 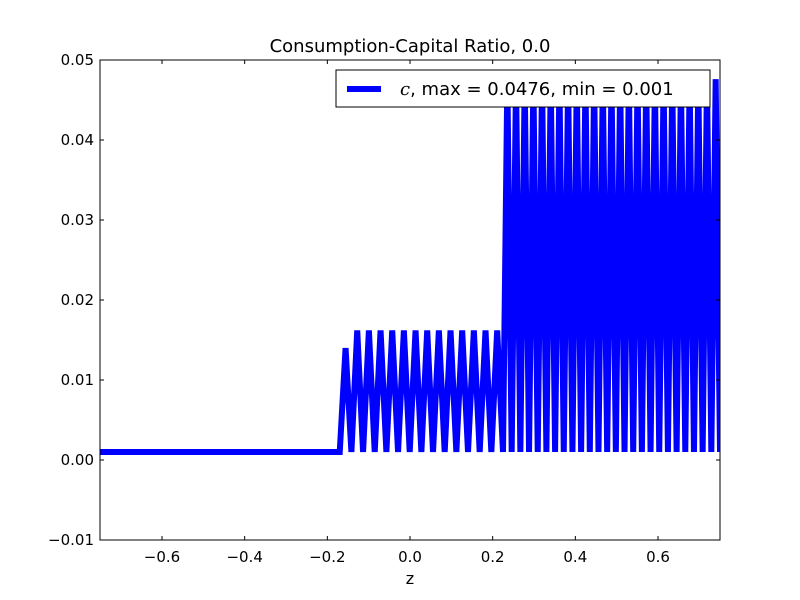 What do you see at coordinates (537, 89) in the screenshot?
I see `legend-series-label: c, max = 0.0476, min = 0.001` at bounding box center [537, 89].